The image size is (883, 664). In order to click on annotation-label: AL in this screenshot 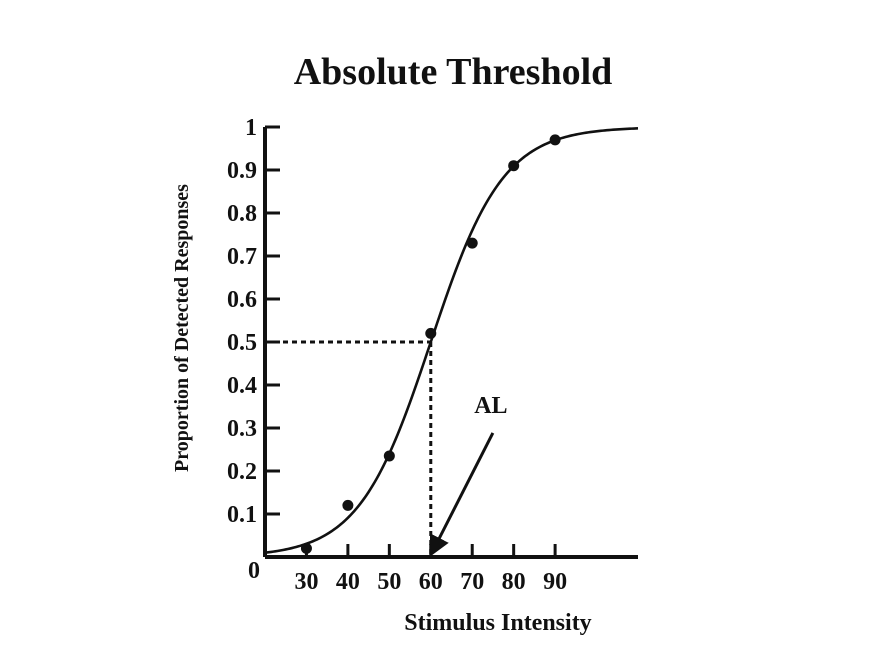, I will do `click(490, 406)`.